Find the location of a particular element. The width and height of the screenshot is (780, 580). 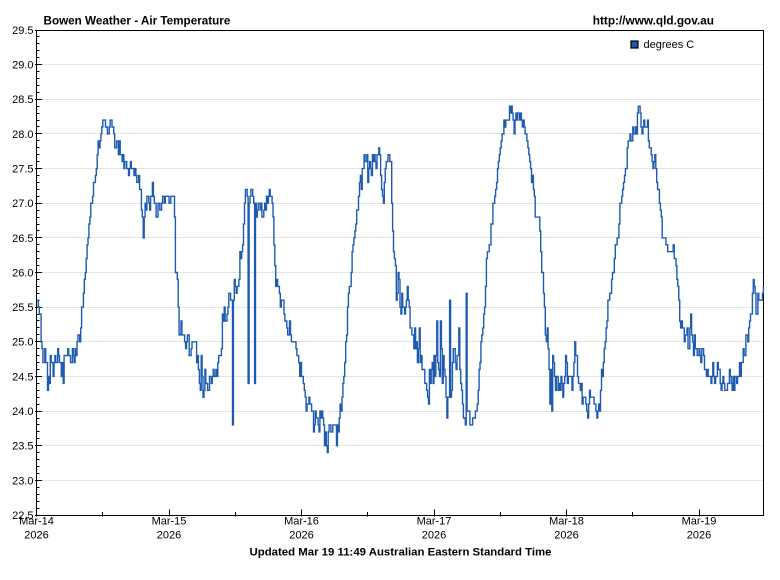

svg-text: Mar-19 is located at coordinates (699, 522).